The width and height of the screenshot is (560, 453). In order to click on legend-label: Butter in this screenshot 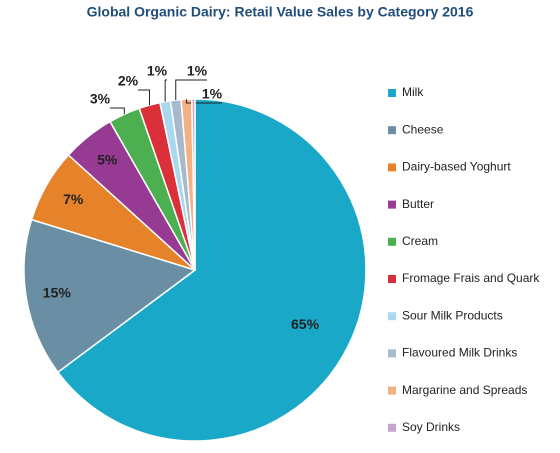, I will do `click(418, 204)`.